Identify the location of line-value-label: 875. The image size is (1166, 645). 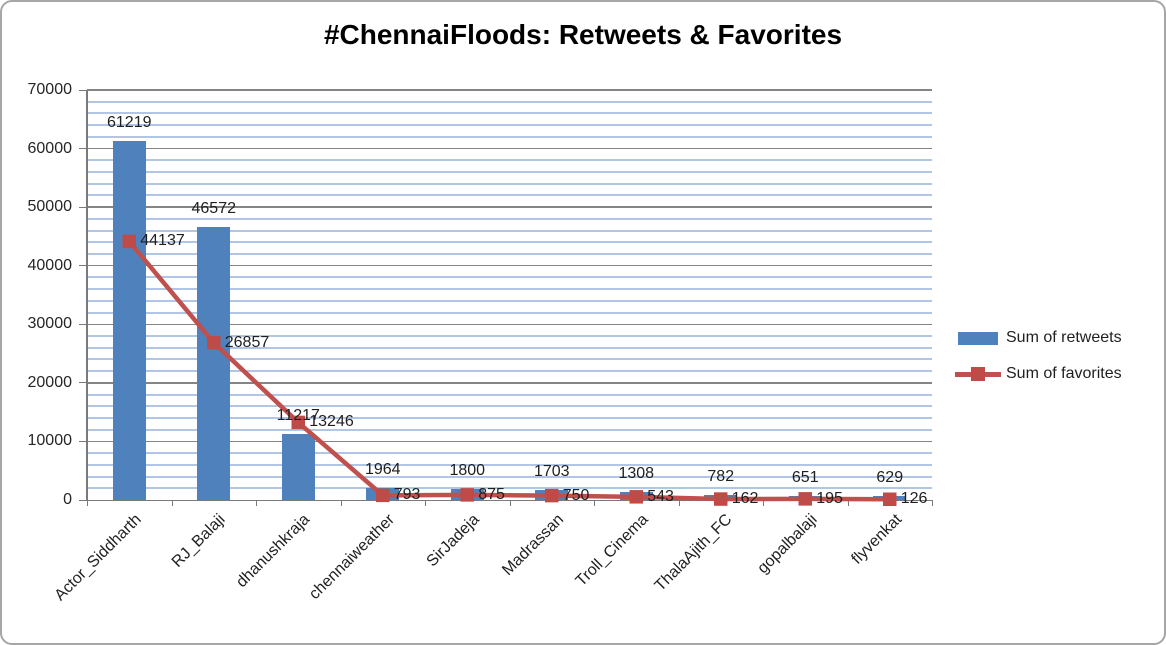
(491, 494).